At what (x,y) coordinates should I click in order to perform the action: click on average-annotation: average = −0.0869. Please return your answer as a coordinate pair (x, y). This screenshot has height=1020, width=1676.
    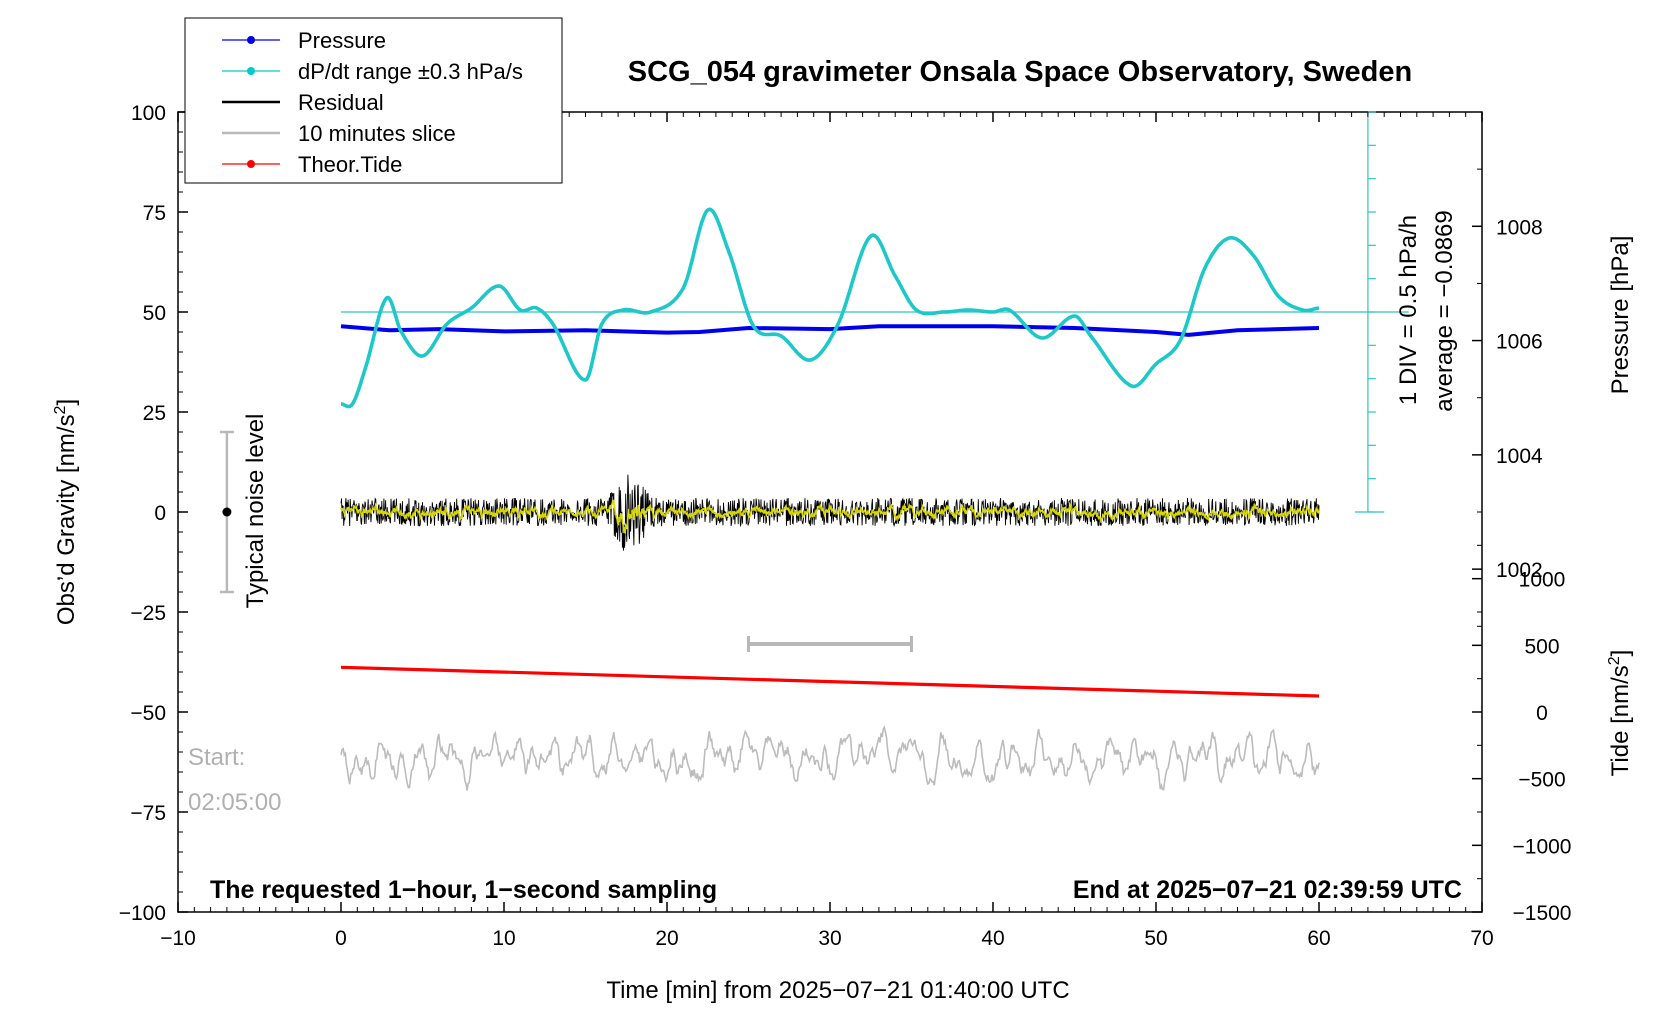
    Looking at the image, I should click on (1444, 311).